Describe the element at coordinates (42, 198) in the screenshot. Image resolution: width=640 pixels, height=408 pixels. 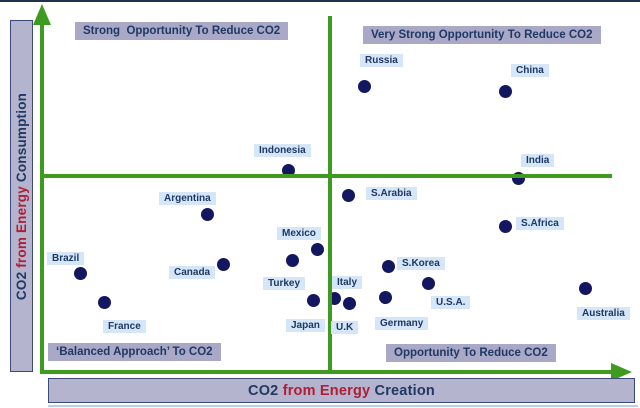
I see `y-axis-line` at that location.